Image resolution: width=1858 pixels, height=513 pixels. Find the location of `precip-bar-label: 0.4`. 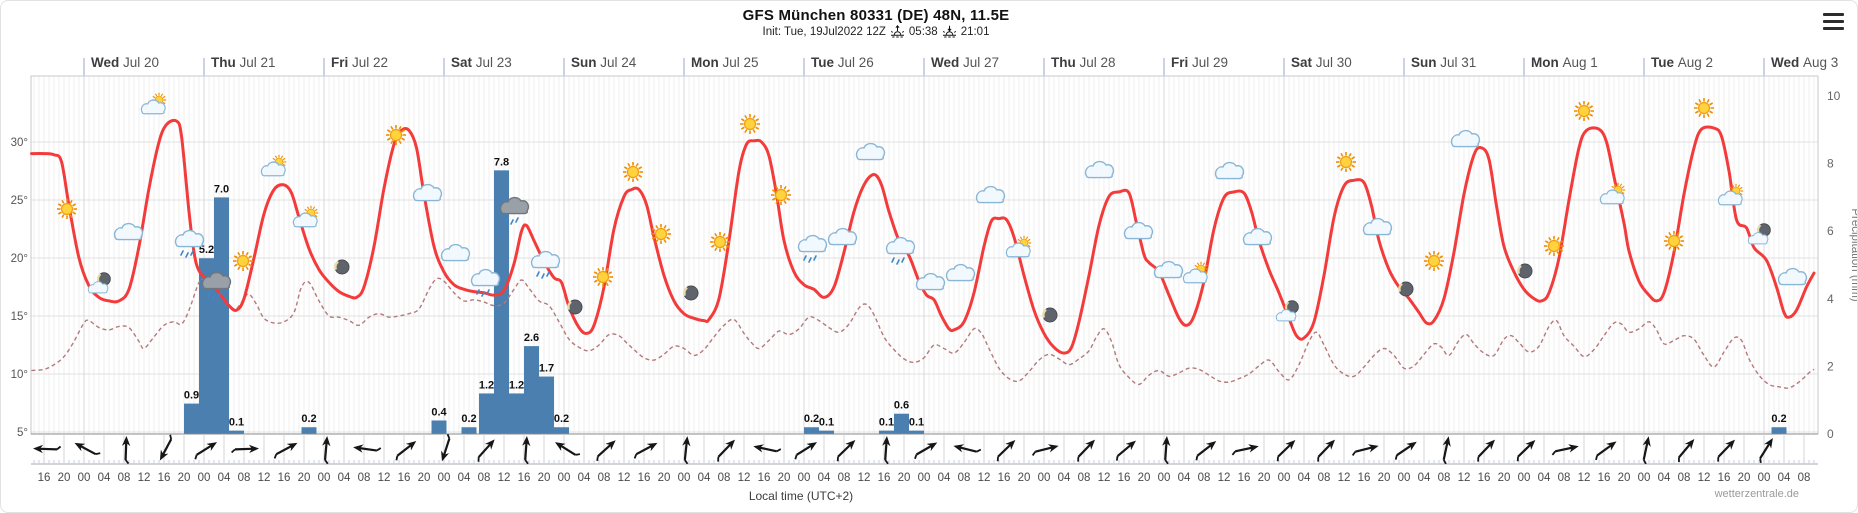

precip-bar-label: 0.4 is located at coordinates (439, 412).